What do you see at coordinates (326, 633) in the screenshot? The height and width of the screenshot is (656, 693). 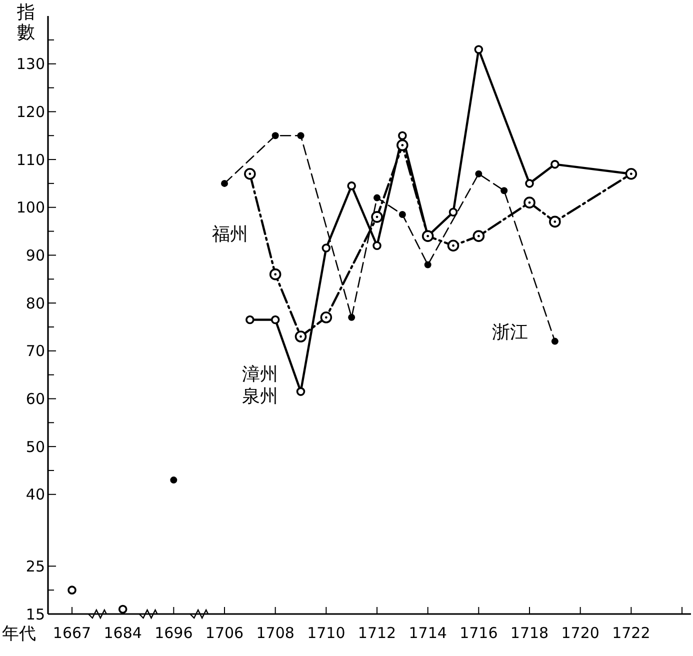 I see `x-tick-label: 1710` at bounding box center [326, 633].